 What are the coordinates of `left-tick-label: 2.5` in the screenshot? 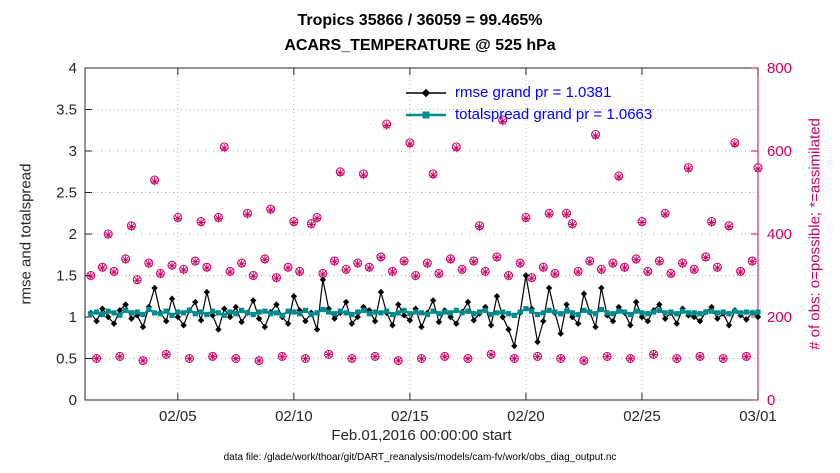 It's located at (66, 193).